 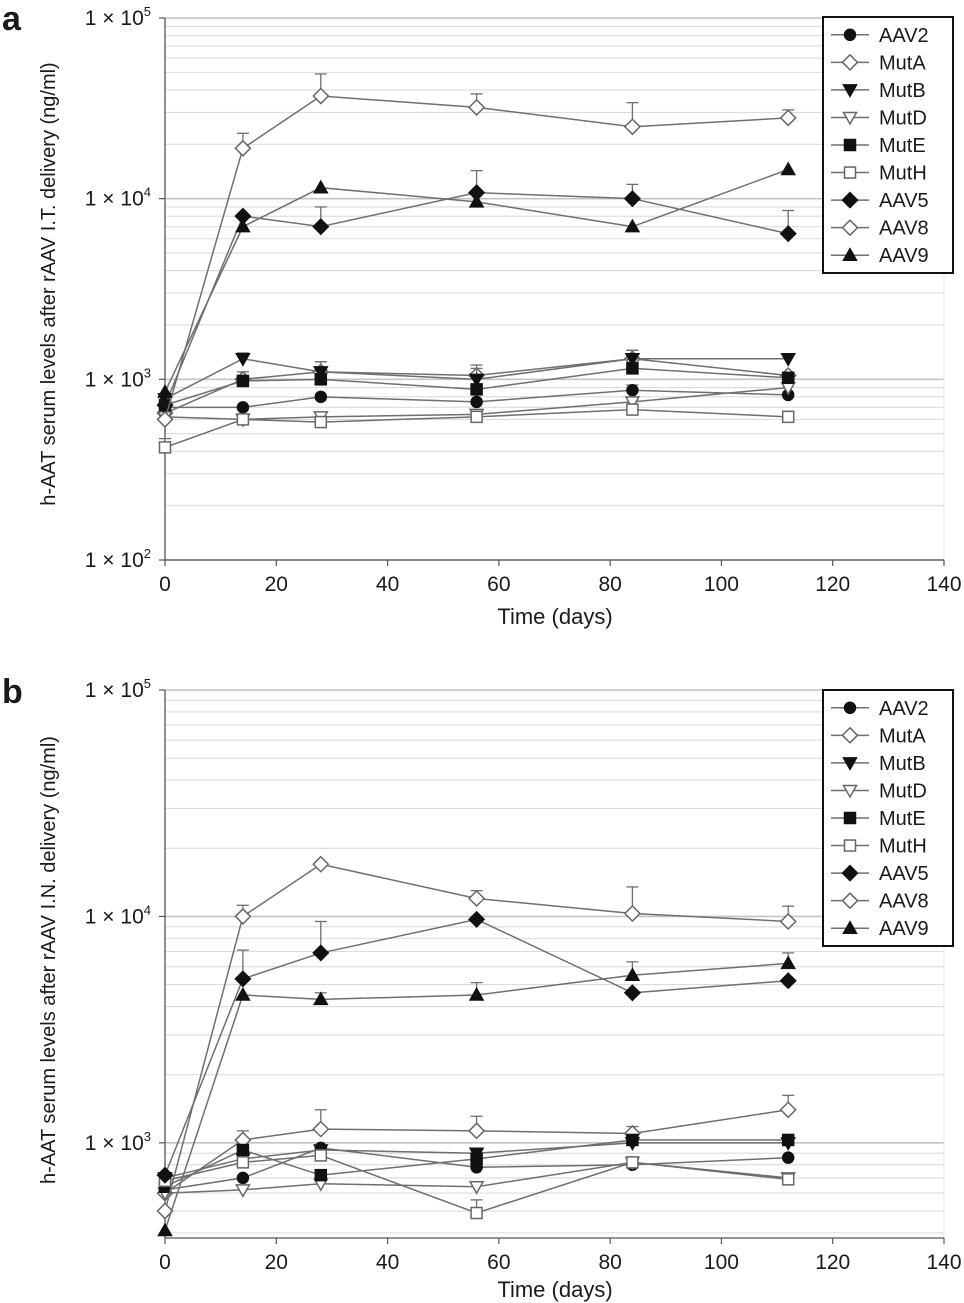 I want to click on legend-item: MutE, so click(x=878, y=146).